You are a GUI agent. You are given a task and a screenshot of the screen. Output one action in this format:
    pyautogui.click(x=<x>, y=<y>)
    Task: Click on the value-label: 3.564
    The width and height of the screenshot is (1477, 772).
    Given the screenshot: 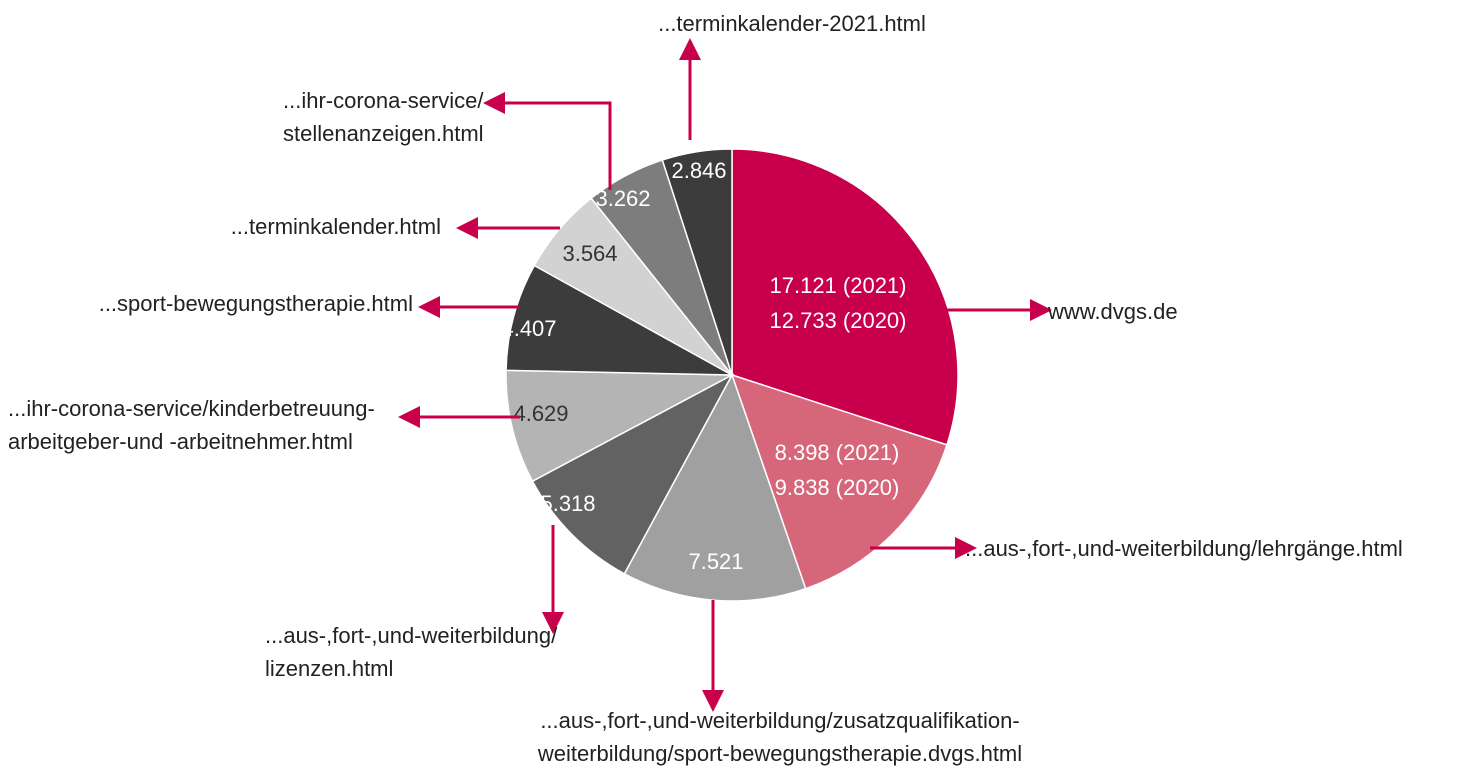 What is the action you would take?
    pyautogui.click(x=589, y=253)
    